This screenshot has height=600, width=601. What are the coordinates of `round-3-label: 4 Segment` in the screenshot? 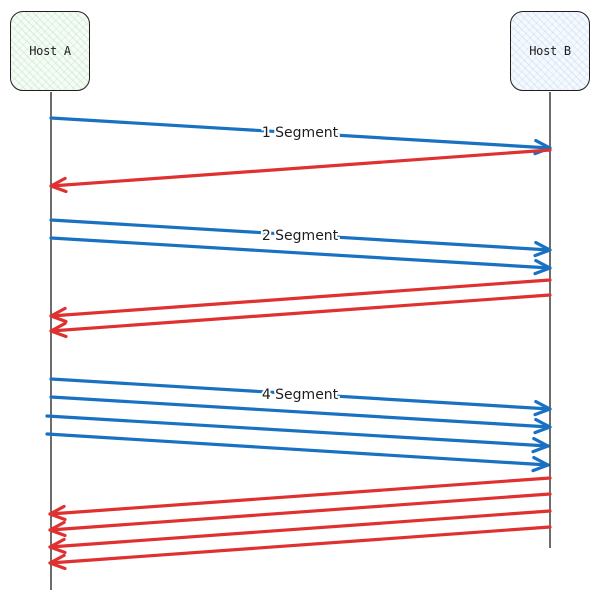 It's located at (300, 395).